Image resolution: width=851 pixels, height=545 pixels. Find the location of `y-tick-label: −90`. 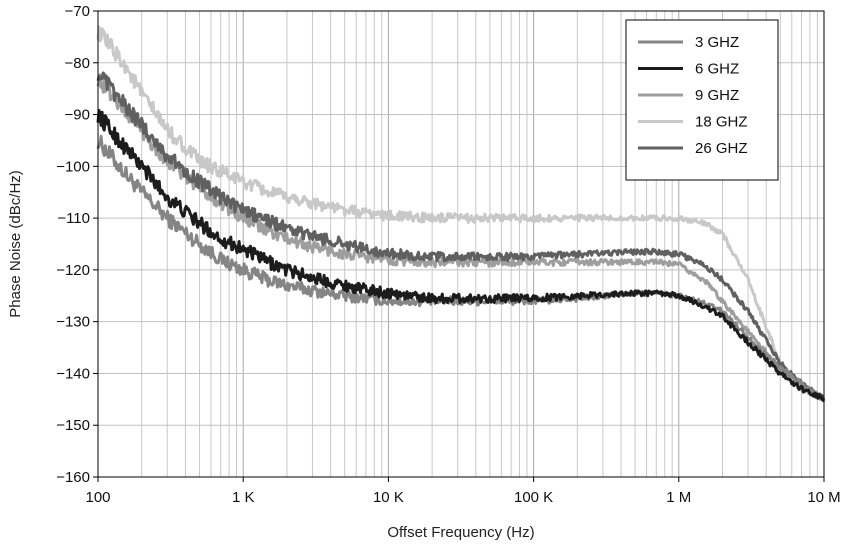

y-tick-label: −90 is located at coordinates (77, 115).